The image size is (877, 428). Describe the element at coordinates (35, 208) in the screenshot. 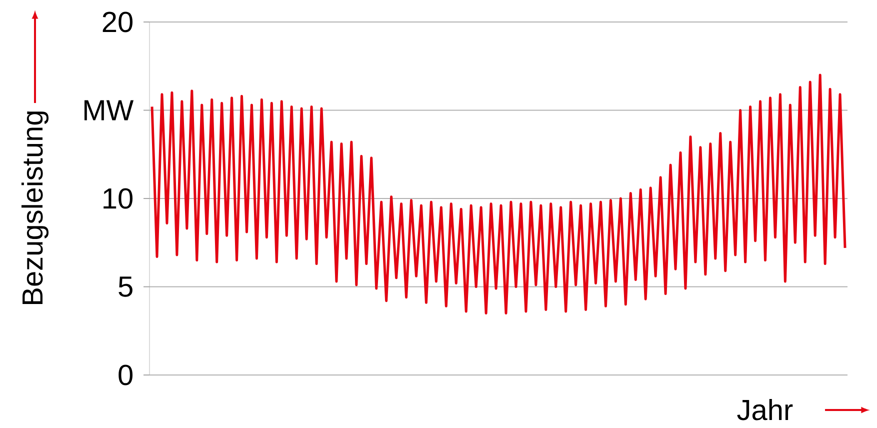

I see `y-axis-title: Bezugsleistung` at that location.